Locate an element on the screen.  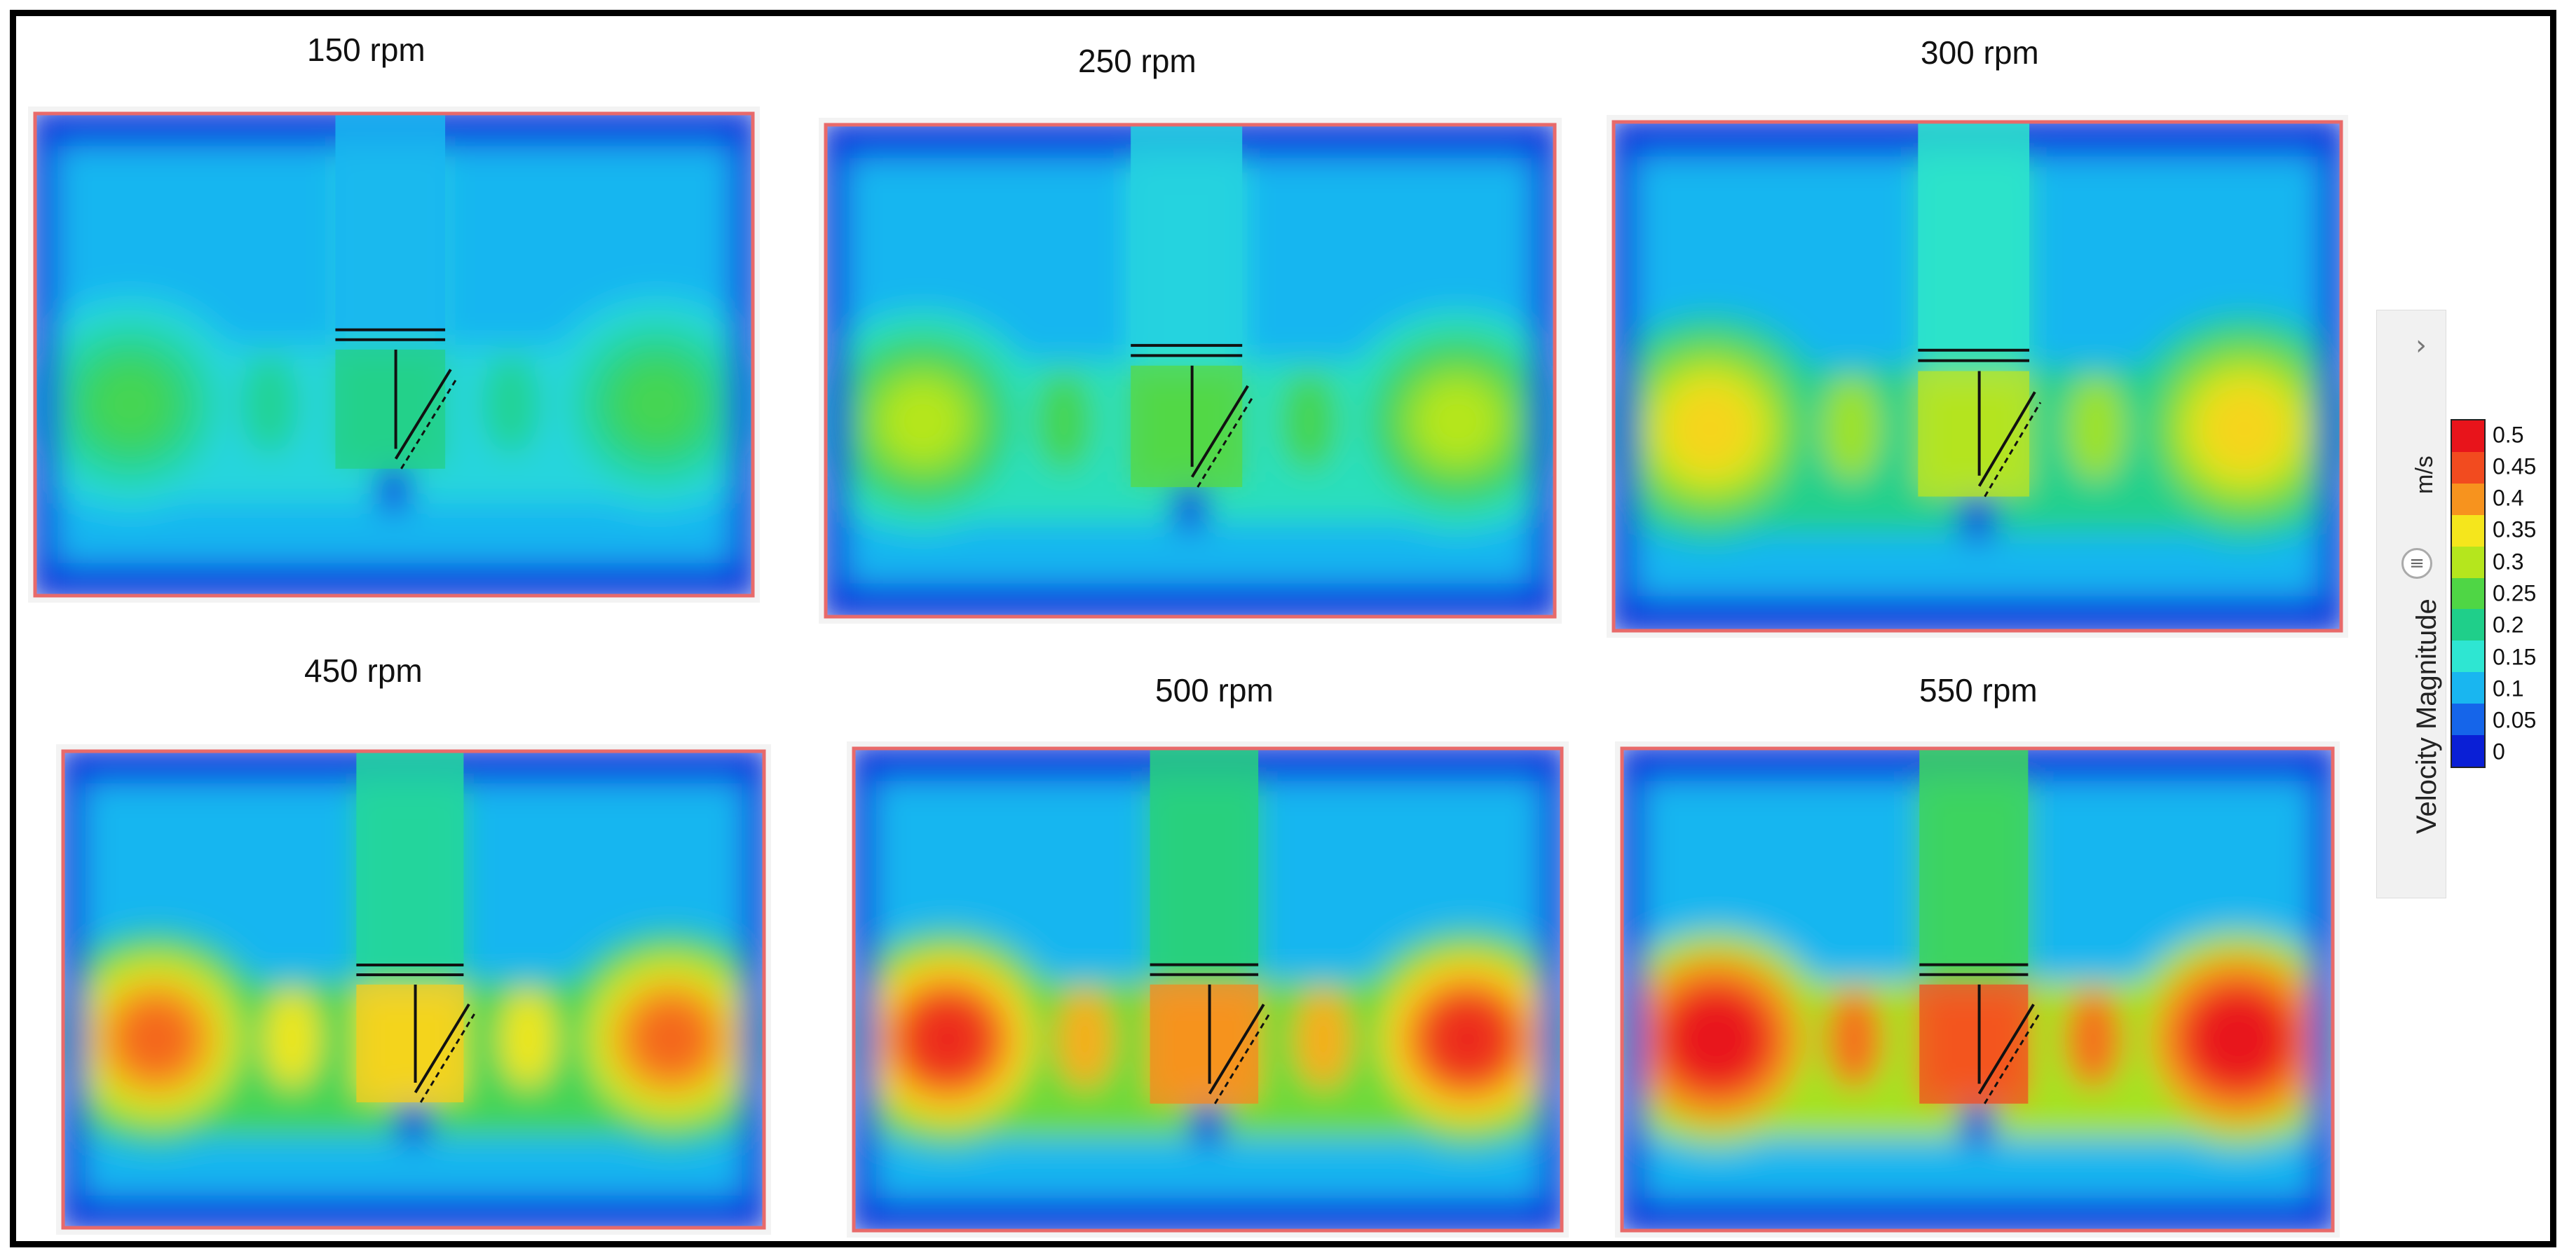
chevron-right-icon: › is located at coordinates (2421, 345).